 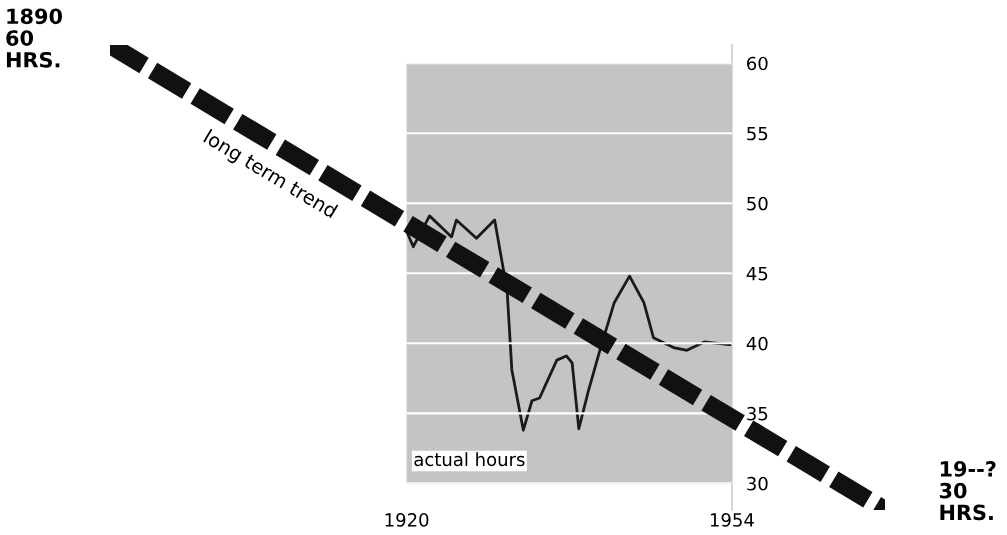 I want to click on text: 19--? 30 HRS., so click(x=967, y=491).